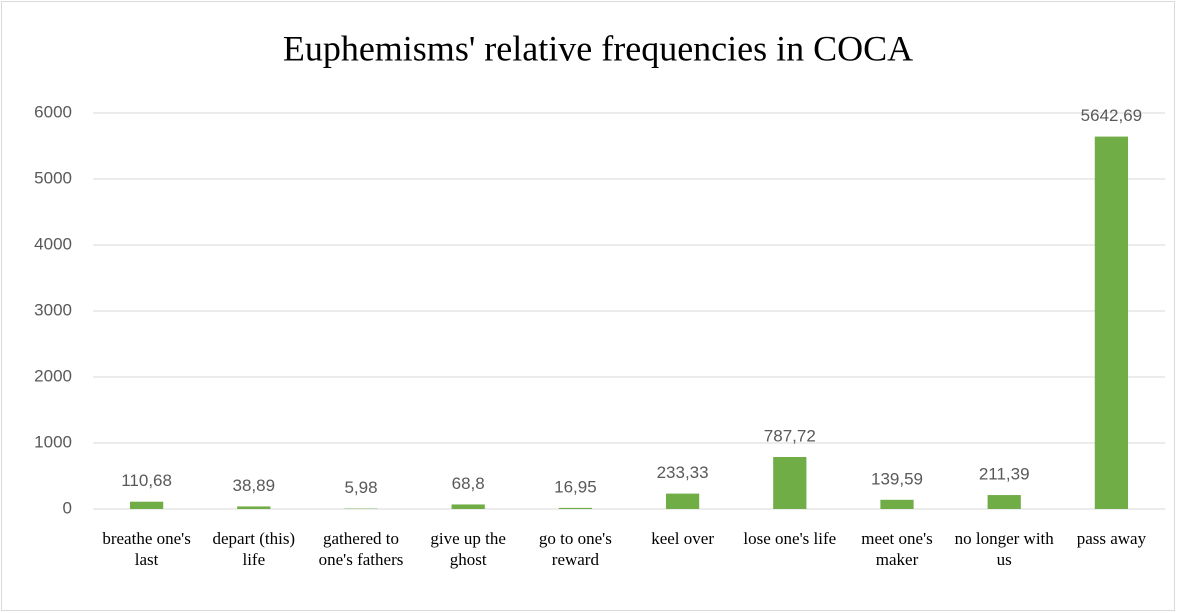 The width and height of the screenshot is (1179, 613). What do you see at coordinates (897, 549) in the screenshot?
I see `x-tick-label: meet one's maker` at bounding box center [897, 549].